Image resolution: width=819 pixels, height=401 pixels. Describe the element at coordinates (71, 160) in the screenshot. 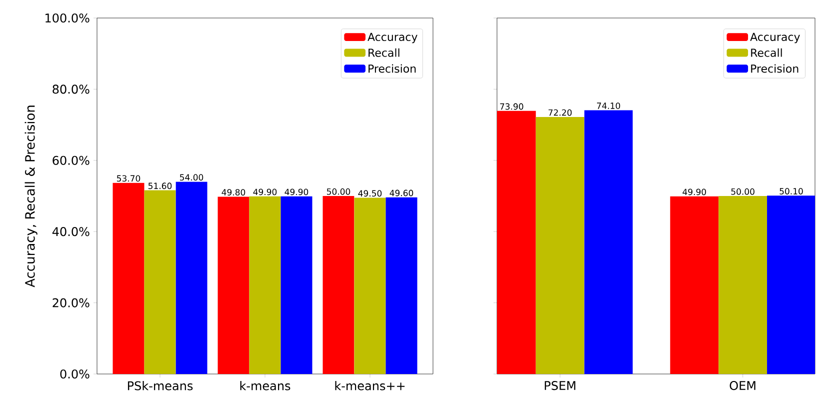

I see `y-tick-label: 60.0%` at that location.